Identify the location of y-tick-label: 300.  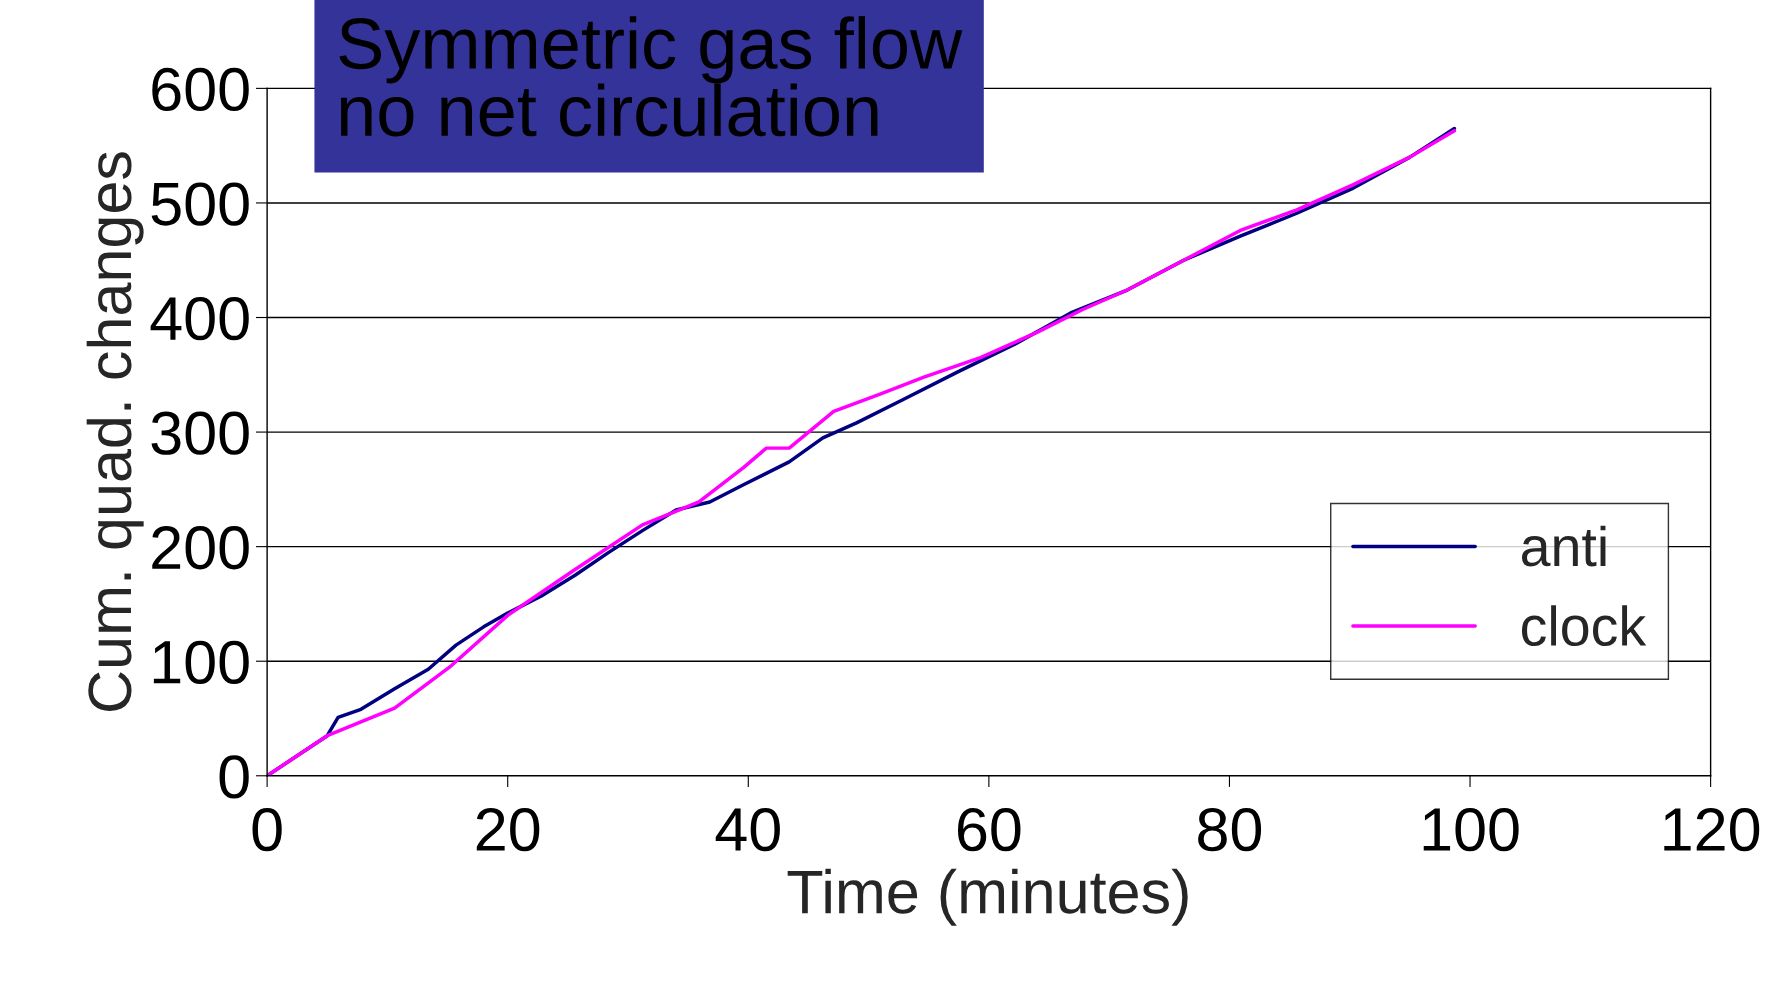
(200, 433).